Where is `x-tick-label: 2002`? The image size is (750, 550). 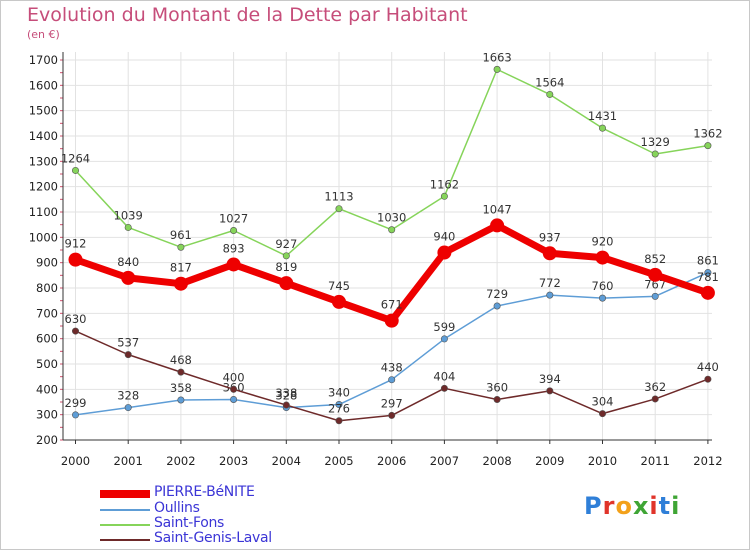 x-tick-label: 2002 is located at coordinates (180, 461).